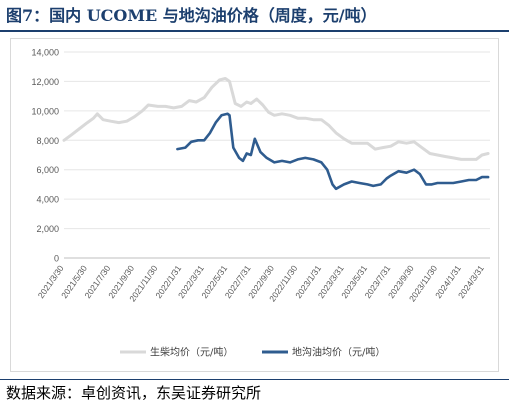 The width and height of the screenshot is (509, 412). What do you see at coordinates (338, 352) in the screenshot?
I see `legend-label: 地沟油均价（元/吨）` at bounding box center [338, 352].